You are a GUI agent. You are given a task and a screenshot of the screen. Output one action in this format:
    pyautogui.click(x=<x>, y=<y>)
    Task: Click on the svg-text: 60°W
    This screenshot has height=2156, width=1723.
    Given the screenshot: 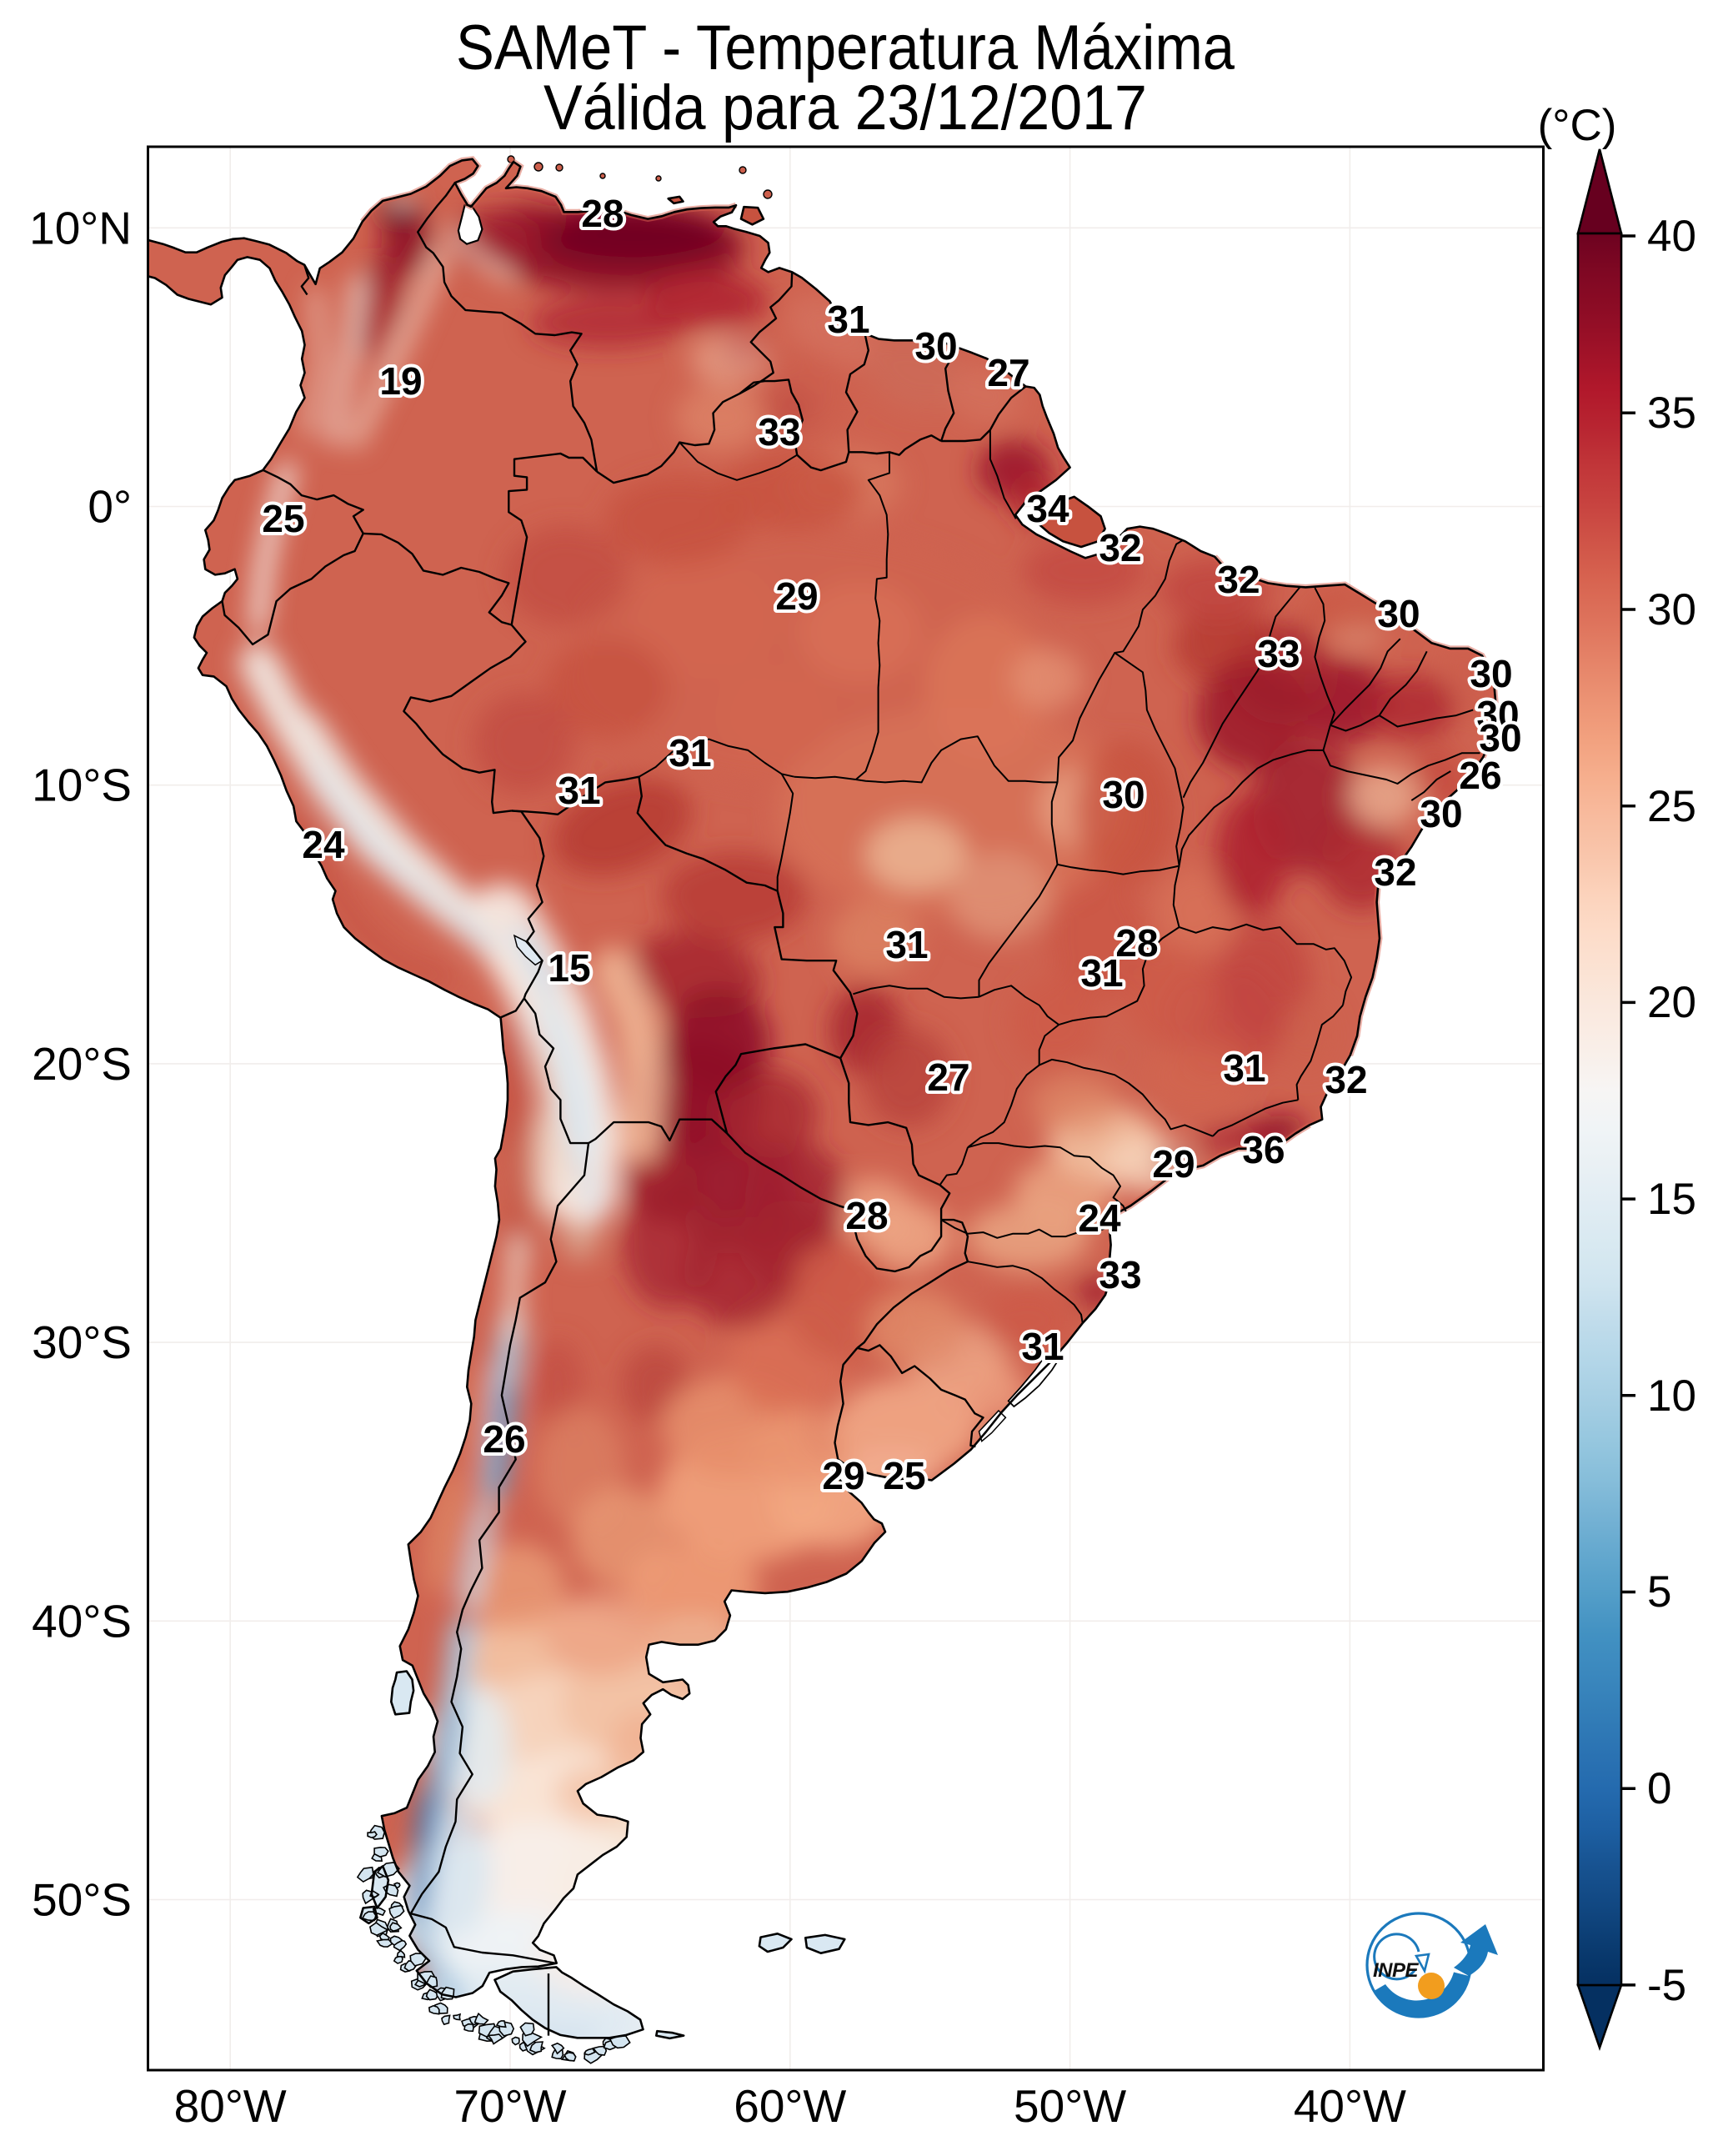 What is the action you would take?
    pyautogui.click(x=790, y=2106)
    